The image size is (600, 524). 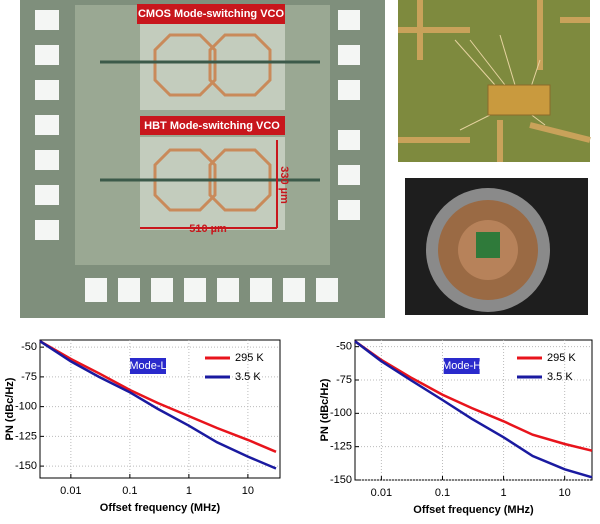 I want to click on vco-hbt, so click(x=212, y=183).